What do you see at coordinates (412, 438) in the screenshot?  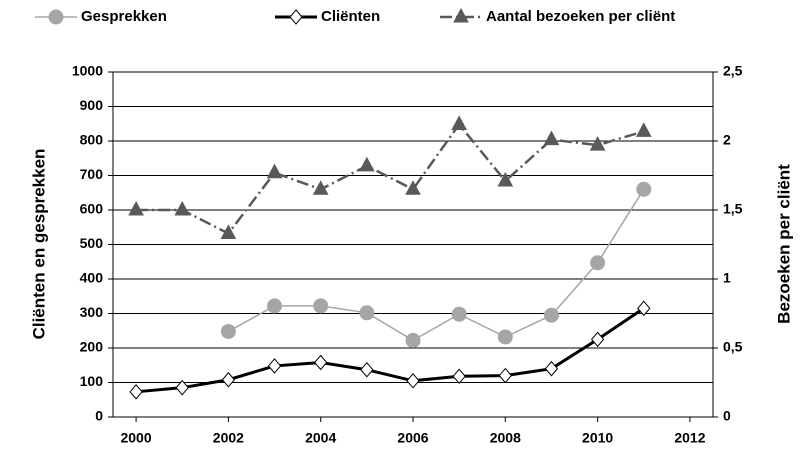 I see `x-tick-label: 2006` at bounding box center [412, 438].